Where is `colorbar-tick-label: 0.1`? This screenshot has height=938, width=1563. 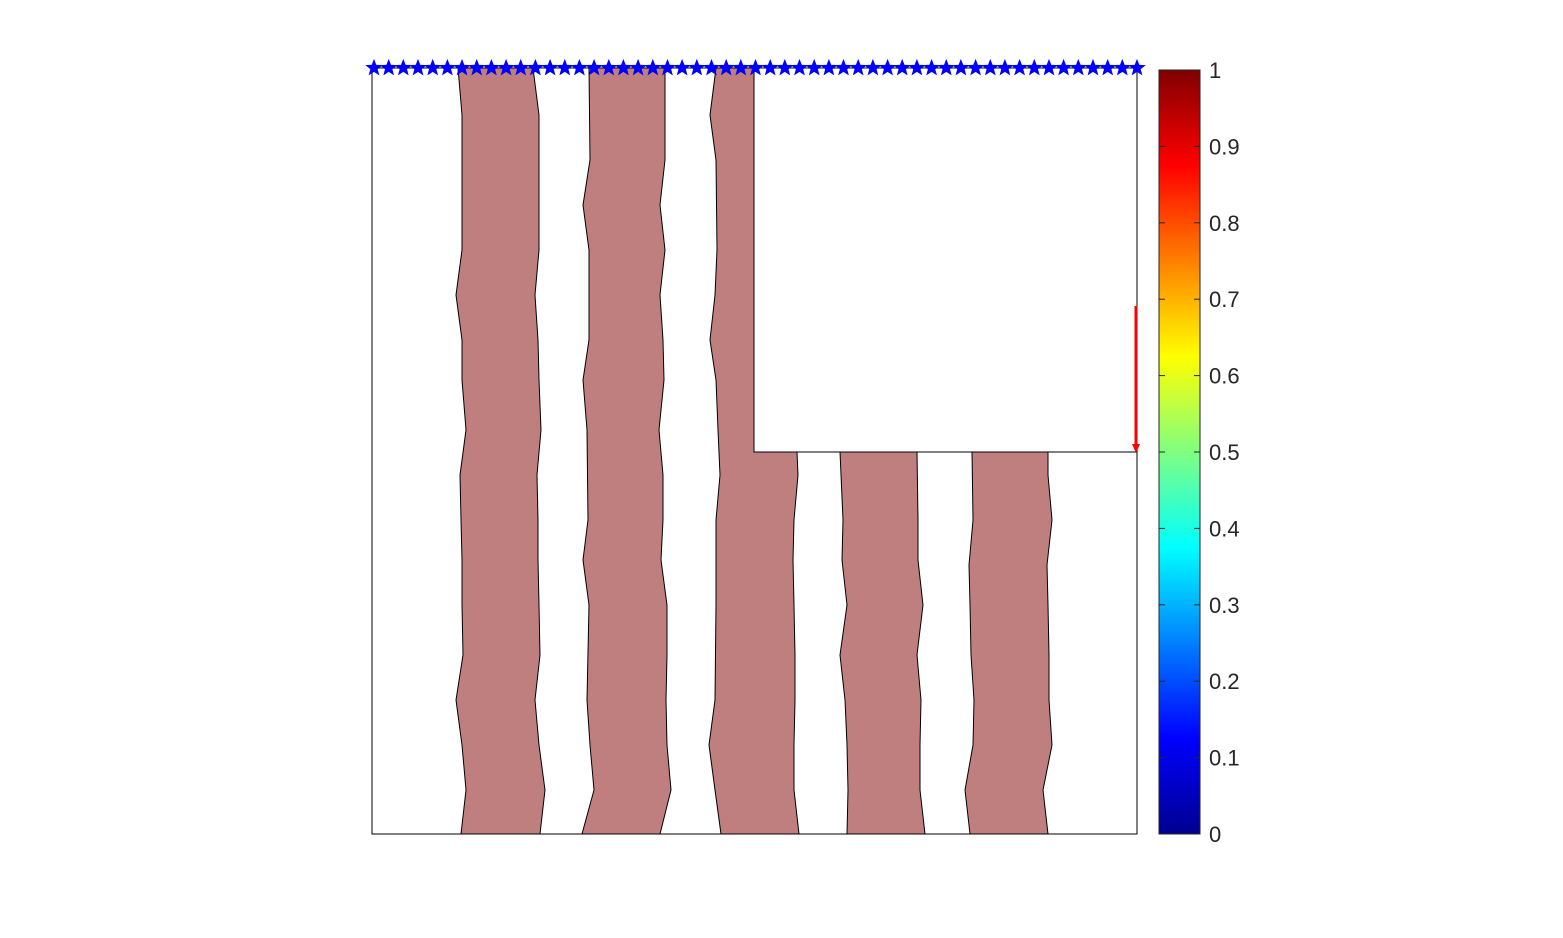 colorbar-tick-label: 0.1 is located at coordinates (1224, 758).